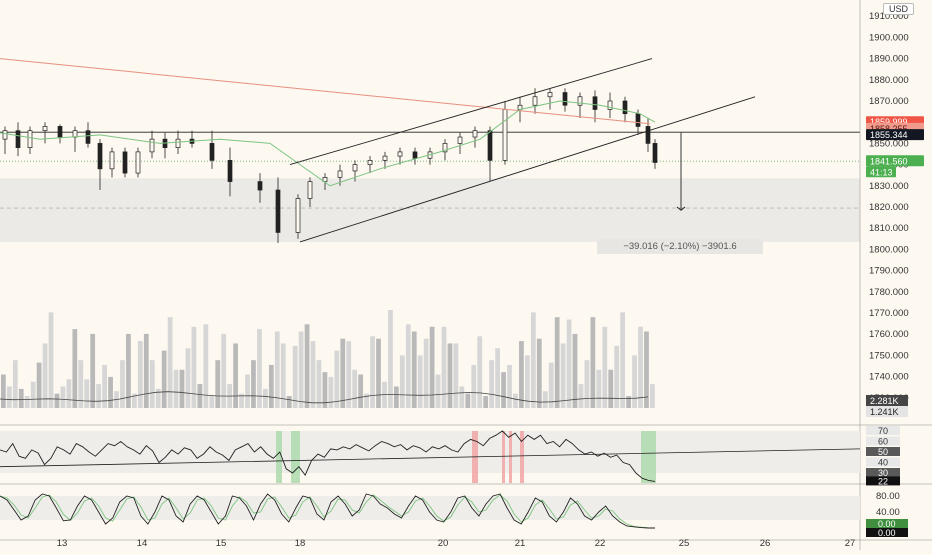 This screenshot has height=555, width=932. Describe the element at coordinates (889, 249) in the screenshot. I see `price-tick-label: 1800.000` at that location.